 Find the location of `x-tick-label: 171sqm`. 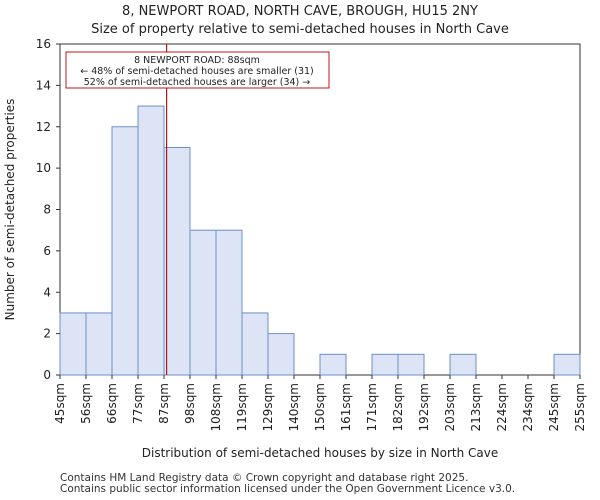

x-tick-label: 171sqm is located at coordinates (372, 407).